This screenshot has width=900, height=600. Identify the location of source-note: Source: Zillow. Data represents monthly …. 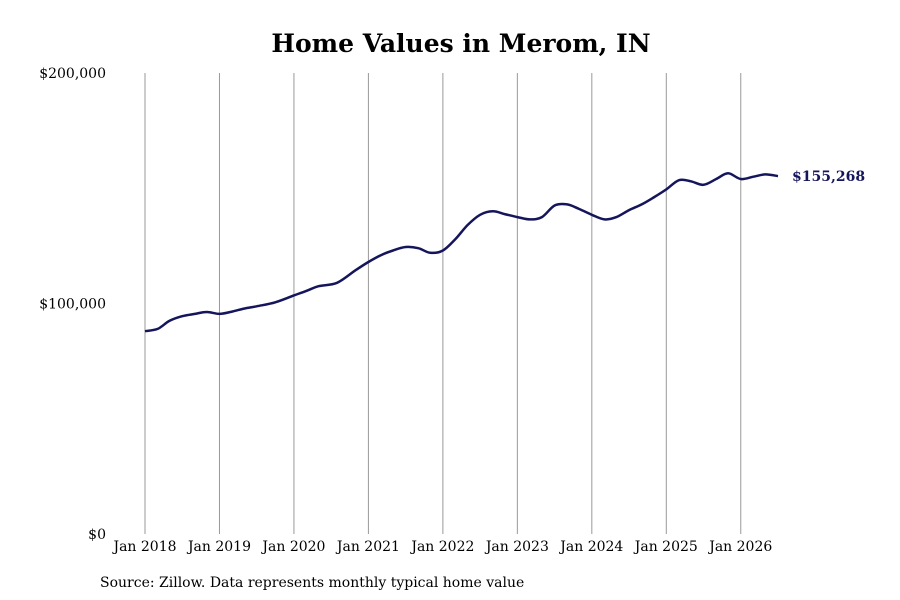
(312, 583).